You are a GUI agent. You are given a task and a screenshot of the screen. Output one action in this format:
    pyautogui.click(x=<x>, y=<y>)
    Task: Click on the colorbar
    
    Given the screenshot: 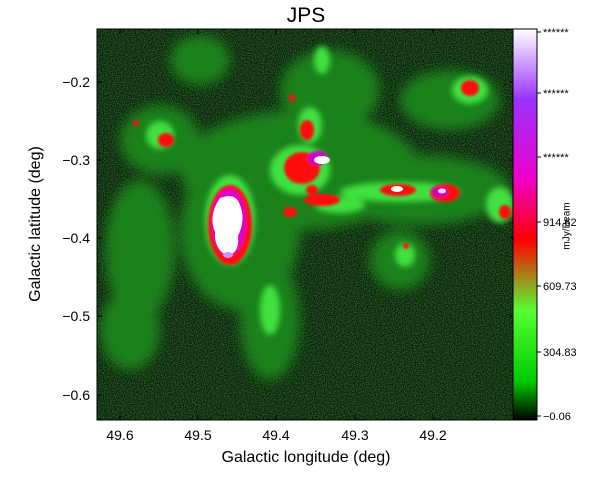 What is the action you would take?
    pyautogui.click(x=525, y=224)
    